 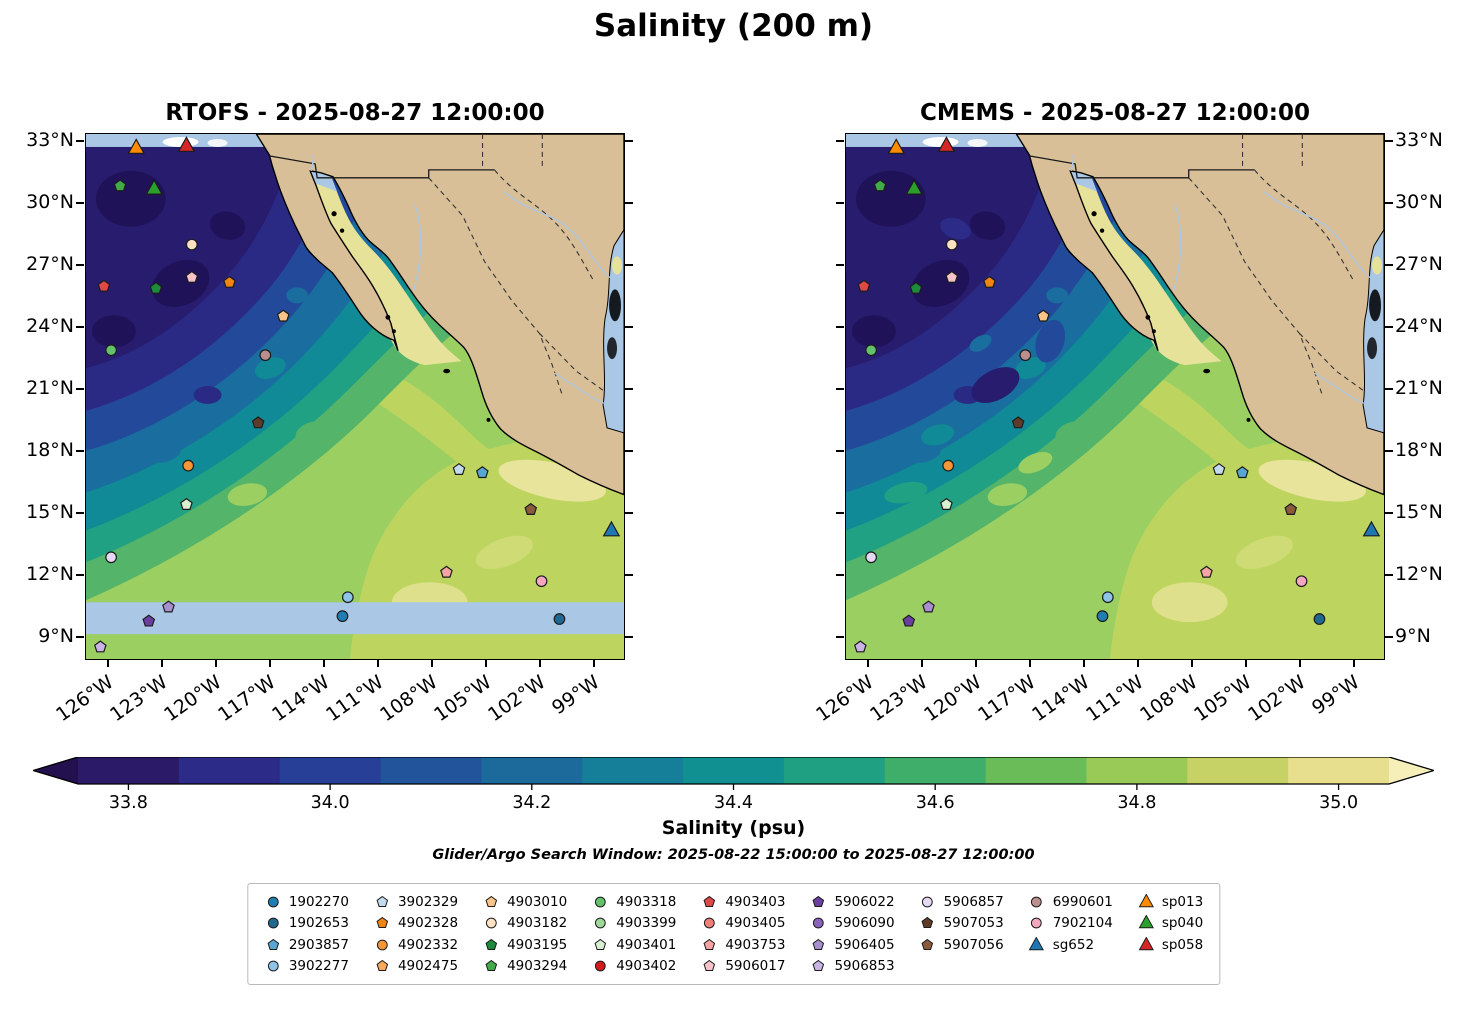 I want to click on legend-item-4903399: 4903399, so click(x=633, y=924).